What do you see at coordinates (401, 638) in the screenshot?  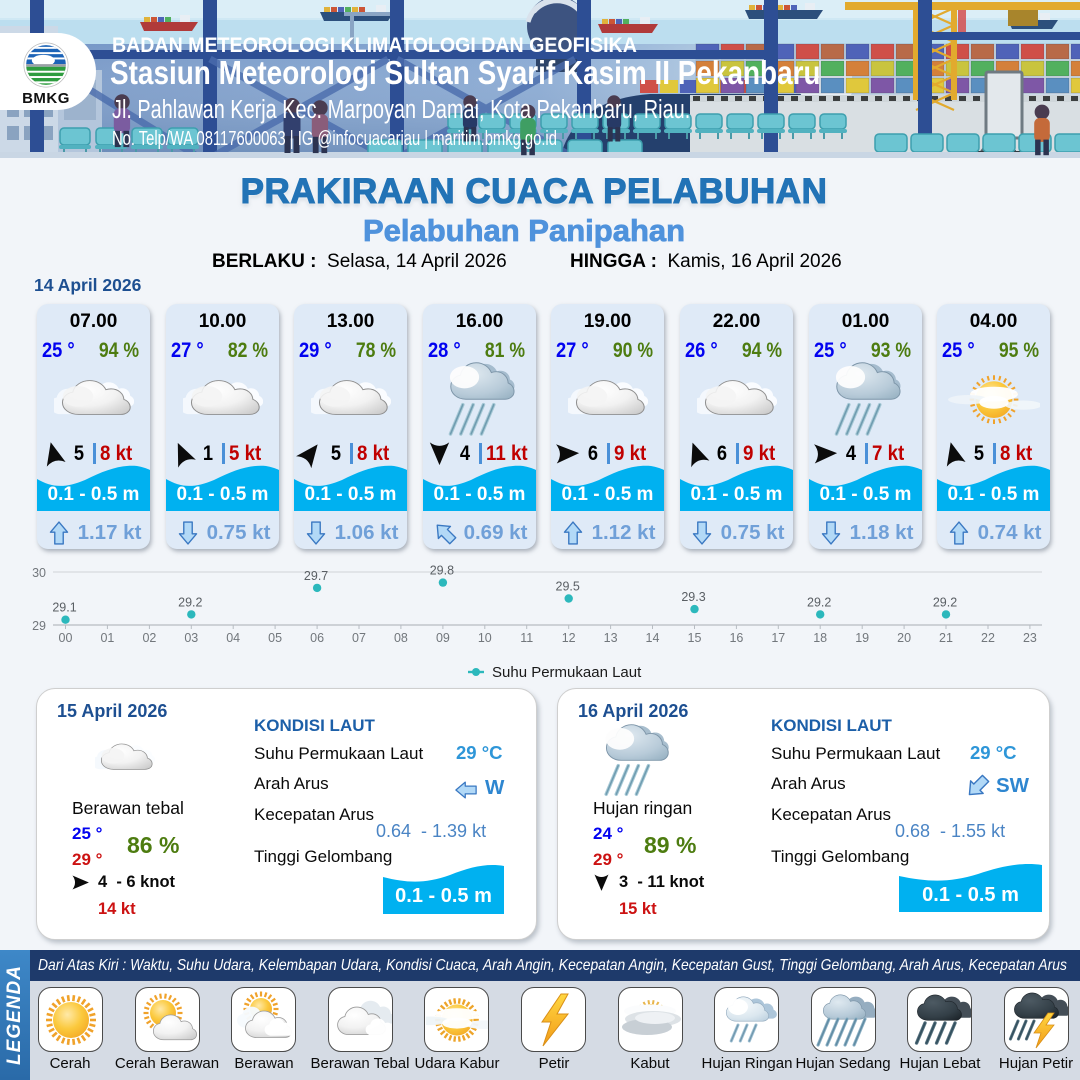 I see `svg-text: 08` at bounding box center [401, 638].